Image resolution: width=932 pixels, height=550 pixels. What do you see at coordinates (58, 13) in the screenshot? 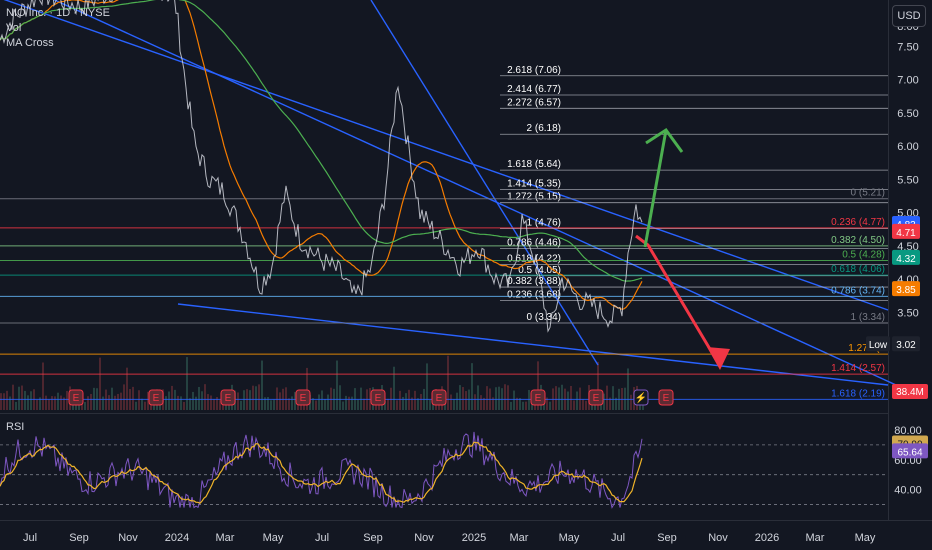
I see `symbol-title: NIO Inc. · 1D · NYSE` at bounding box center [58, 13].